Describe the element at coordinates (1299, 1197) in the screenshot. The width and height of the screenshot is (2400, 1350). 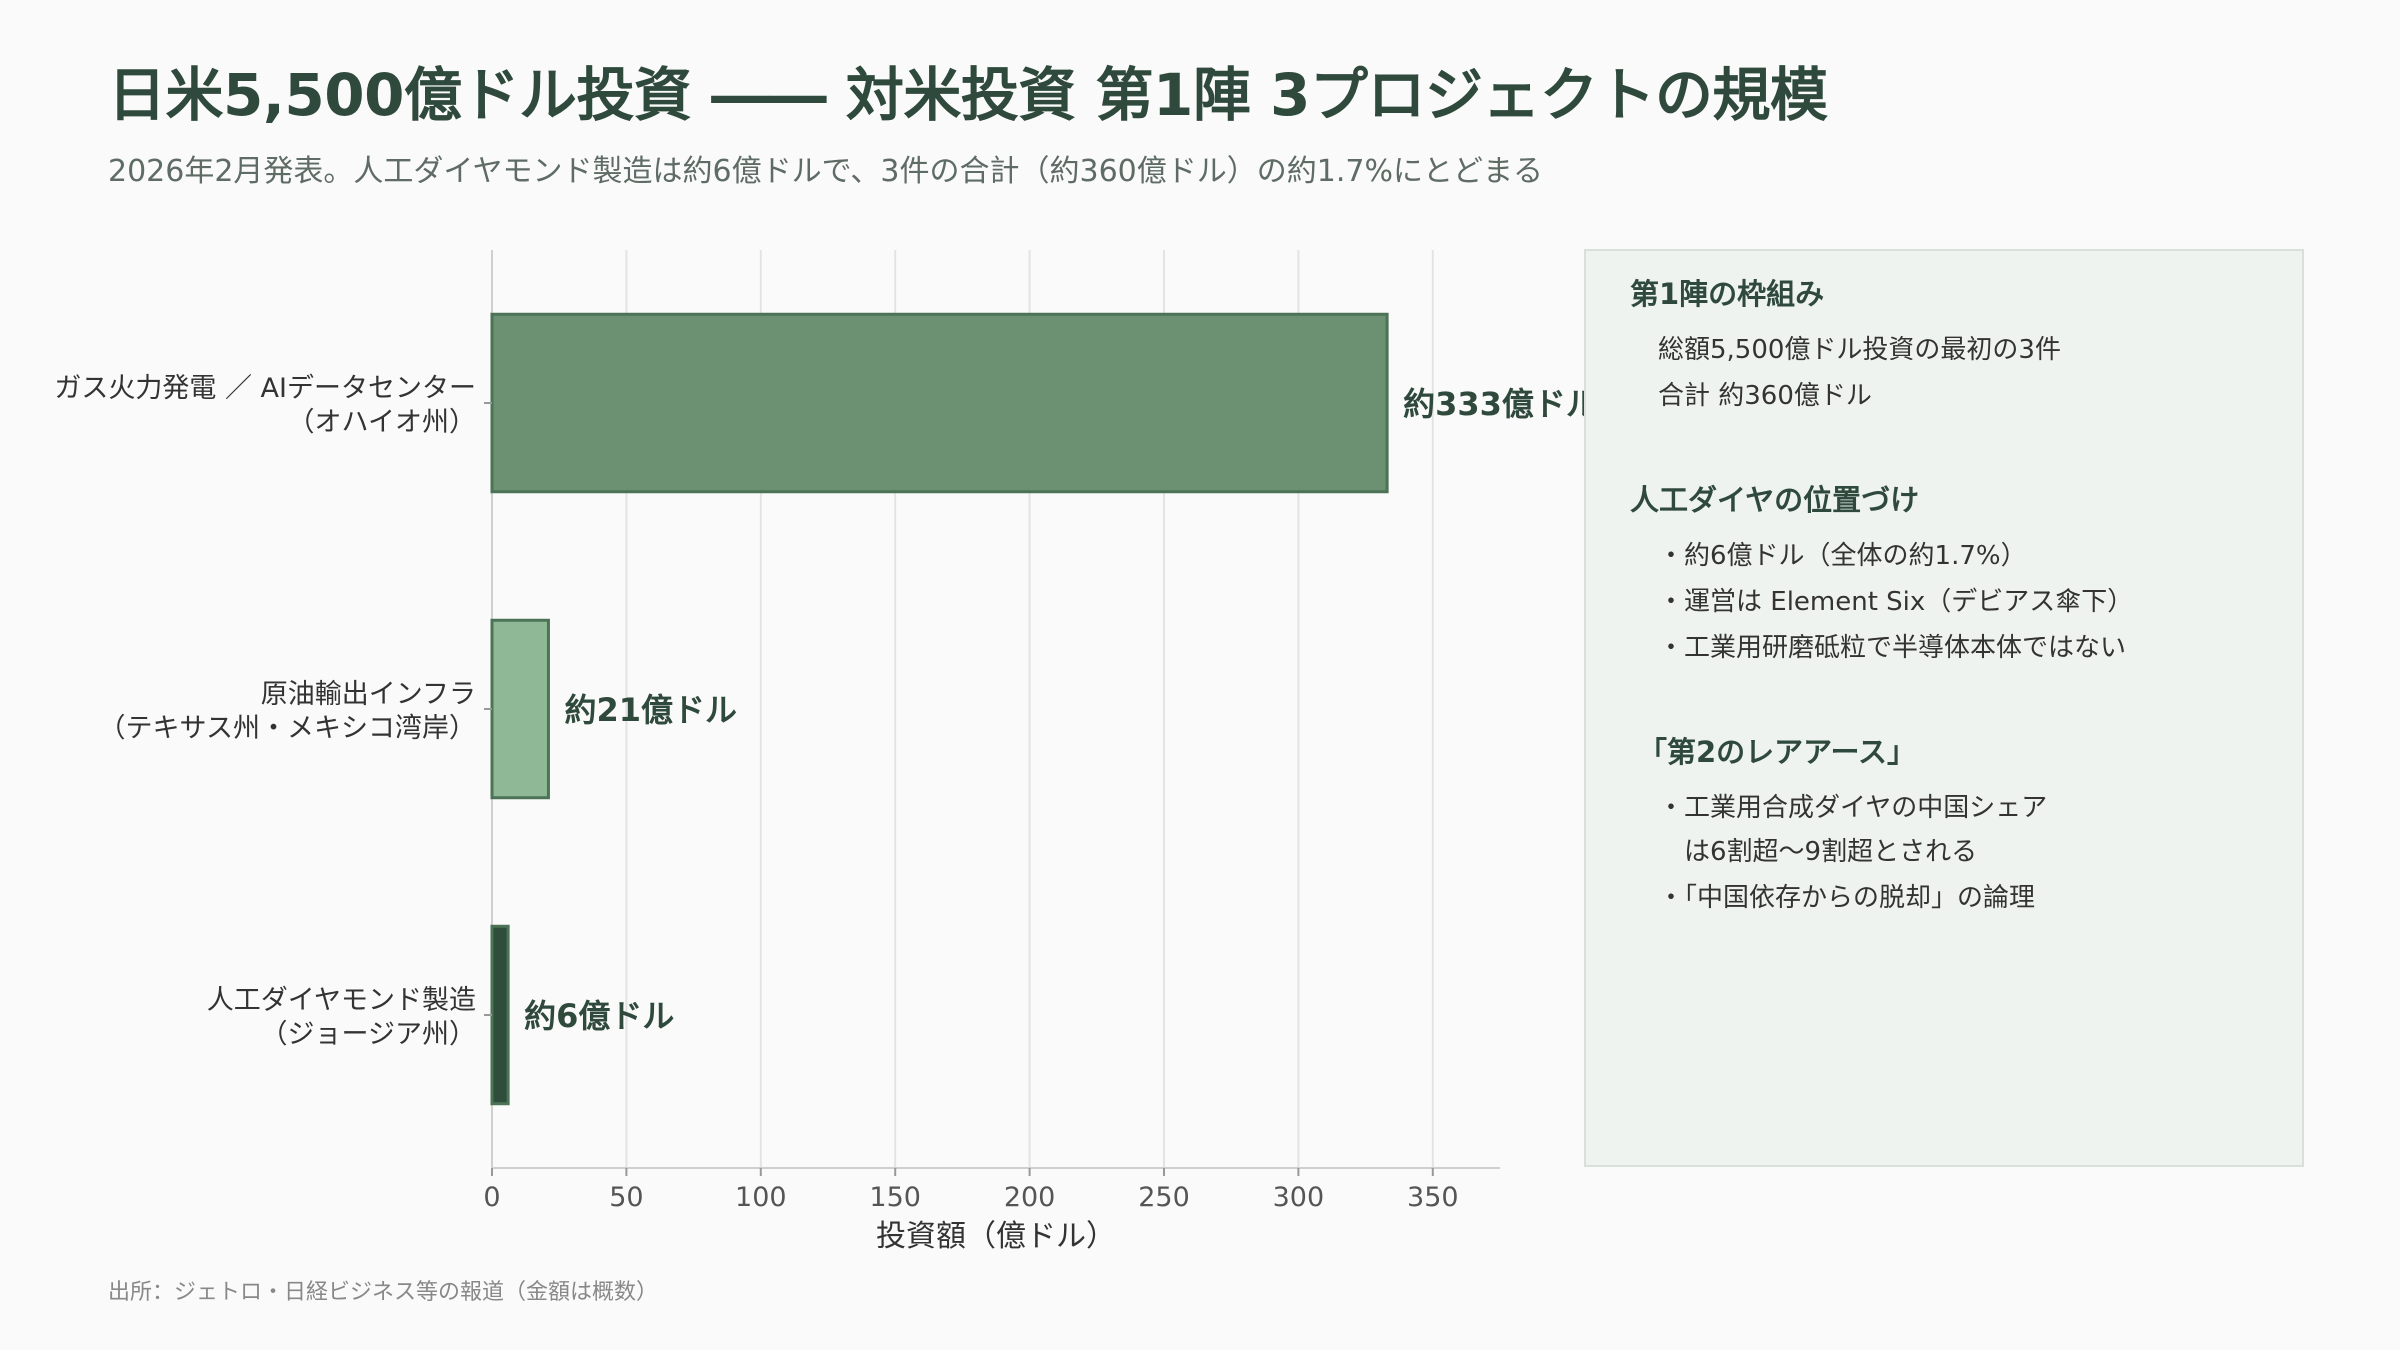
I see `x-tick-label: 300` at that location.